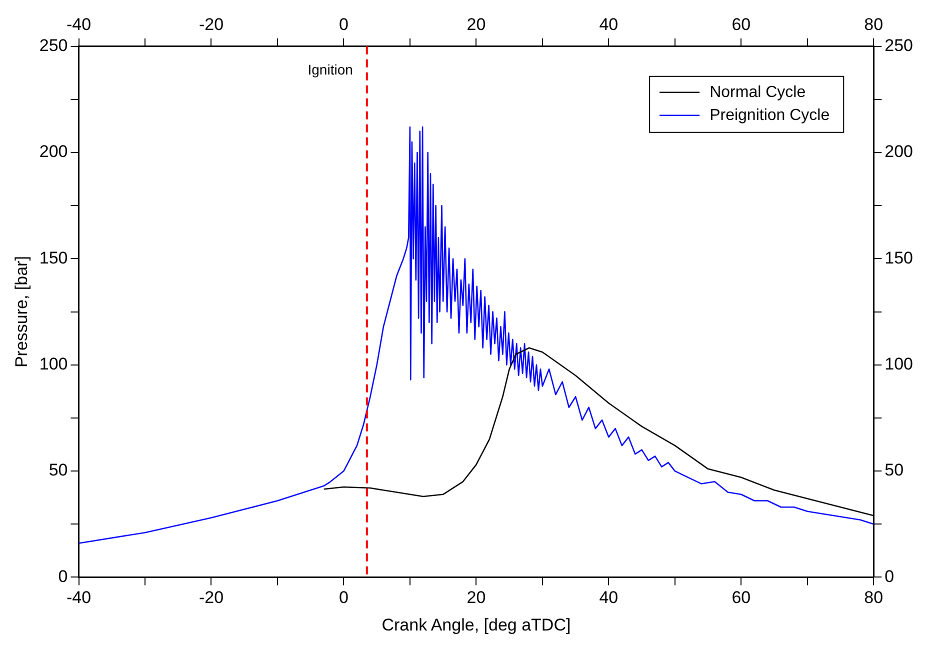 The width and height of the screenshot is (930, 648). Describe the element at coordinates (899, 364) in the screenshot. I see `y2-tick-label: 100` at that location.